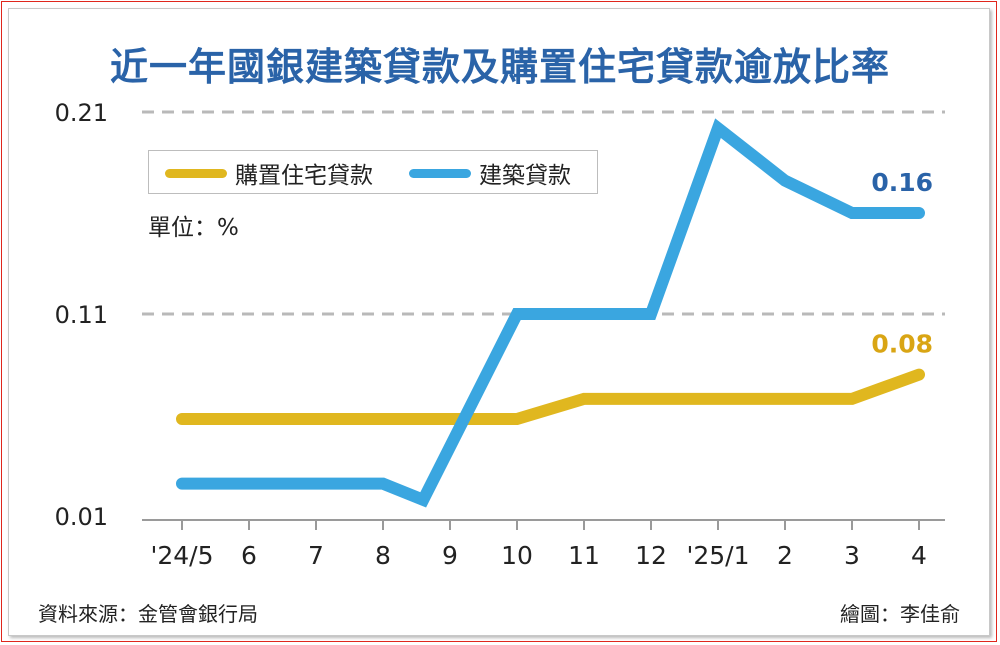  Describe the element at coordinates (81, 113) in the screenshot. I see `y-tick-label: 0.21` at that location.